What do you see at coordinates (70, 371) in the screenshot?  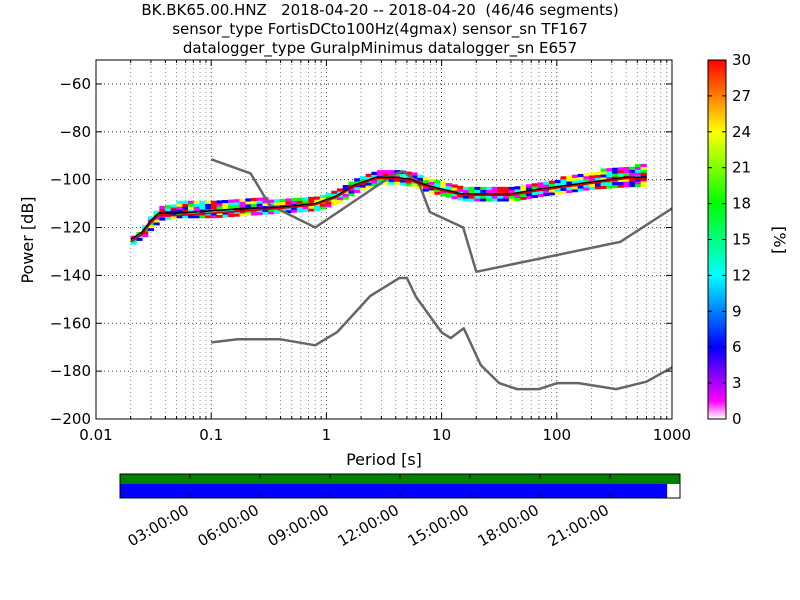 I see `y-tick-label: −180` at bounding box center [70, 371].